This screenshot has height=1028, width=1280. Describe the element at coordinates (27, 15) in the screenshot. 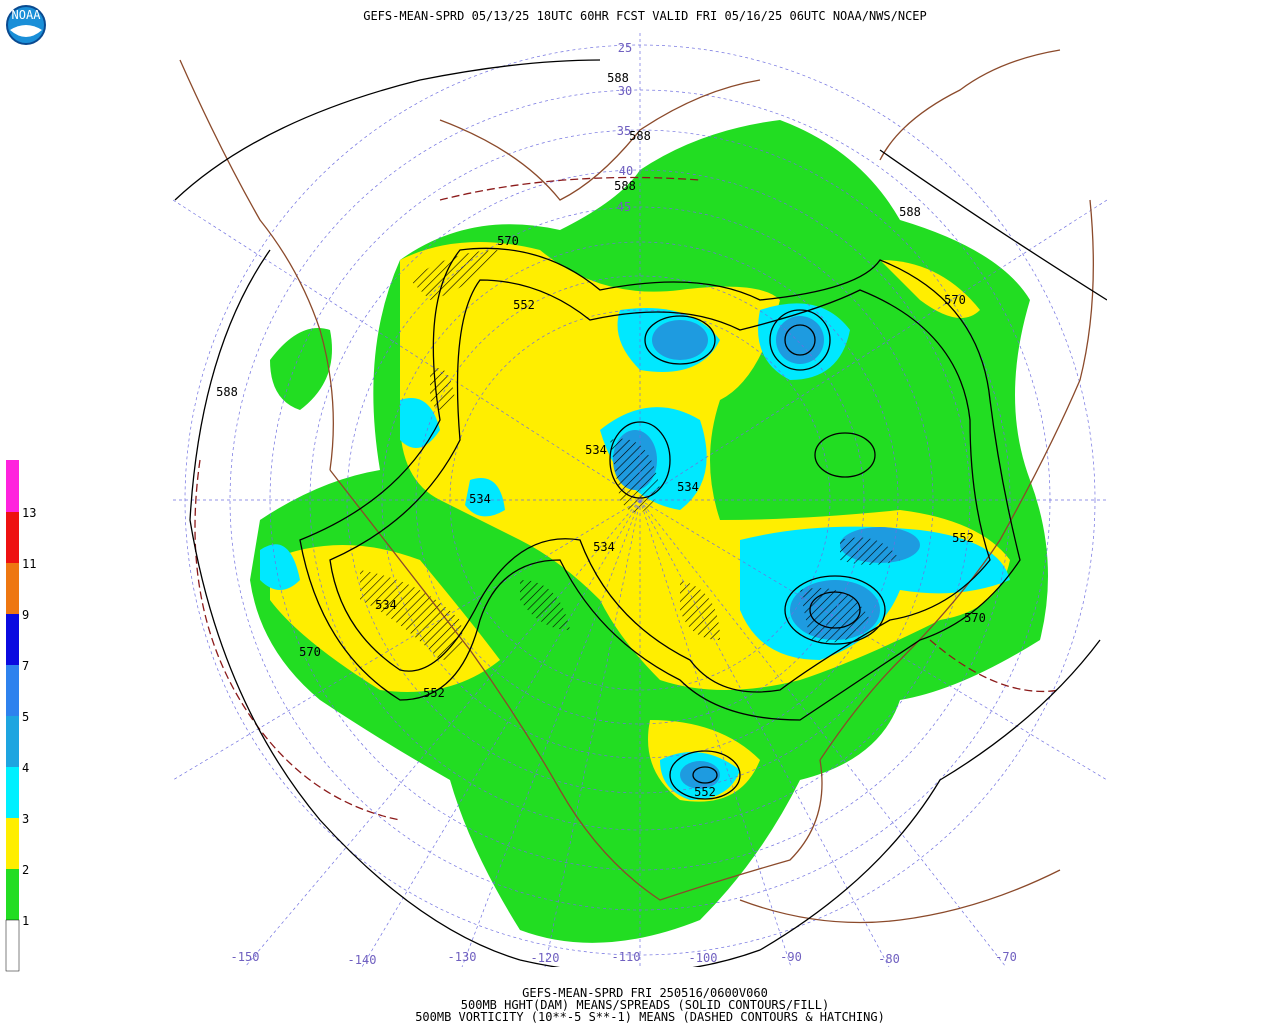

I see `svg-text: NOAA` at that location.